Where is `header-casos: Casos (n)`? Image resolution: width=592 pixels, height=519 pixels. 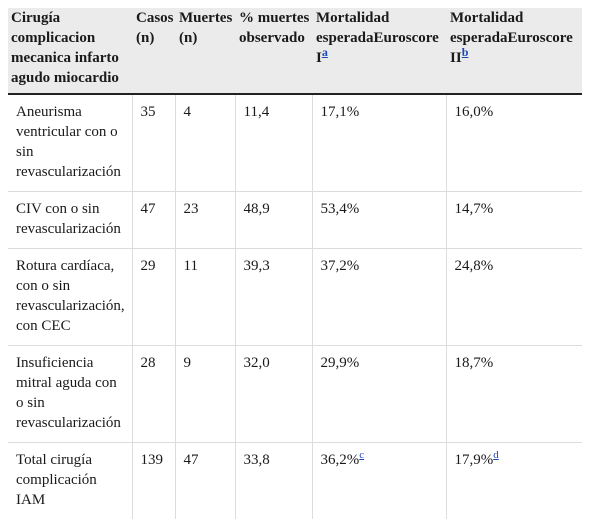
header-casos: Casos (n) is located at coordinates (153, 51).